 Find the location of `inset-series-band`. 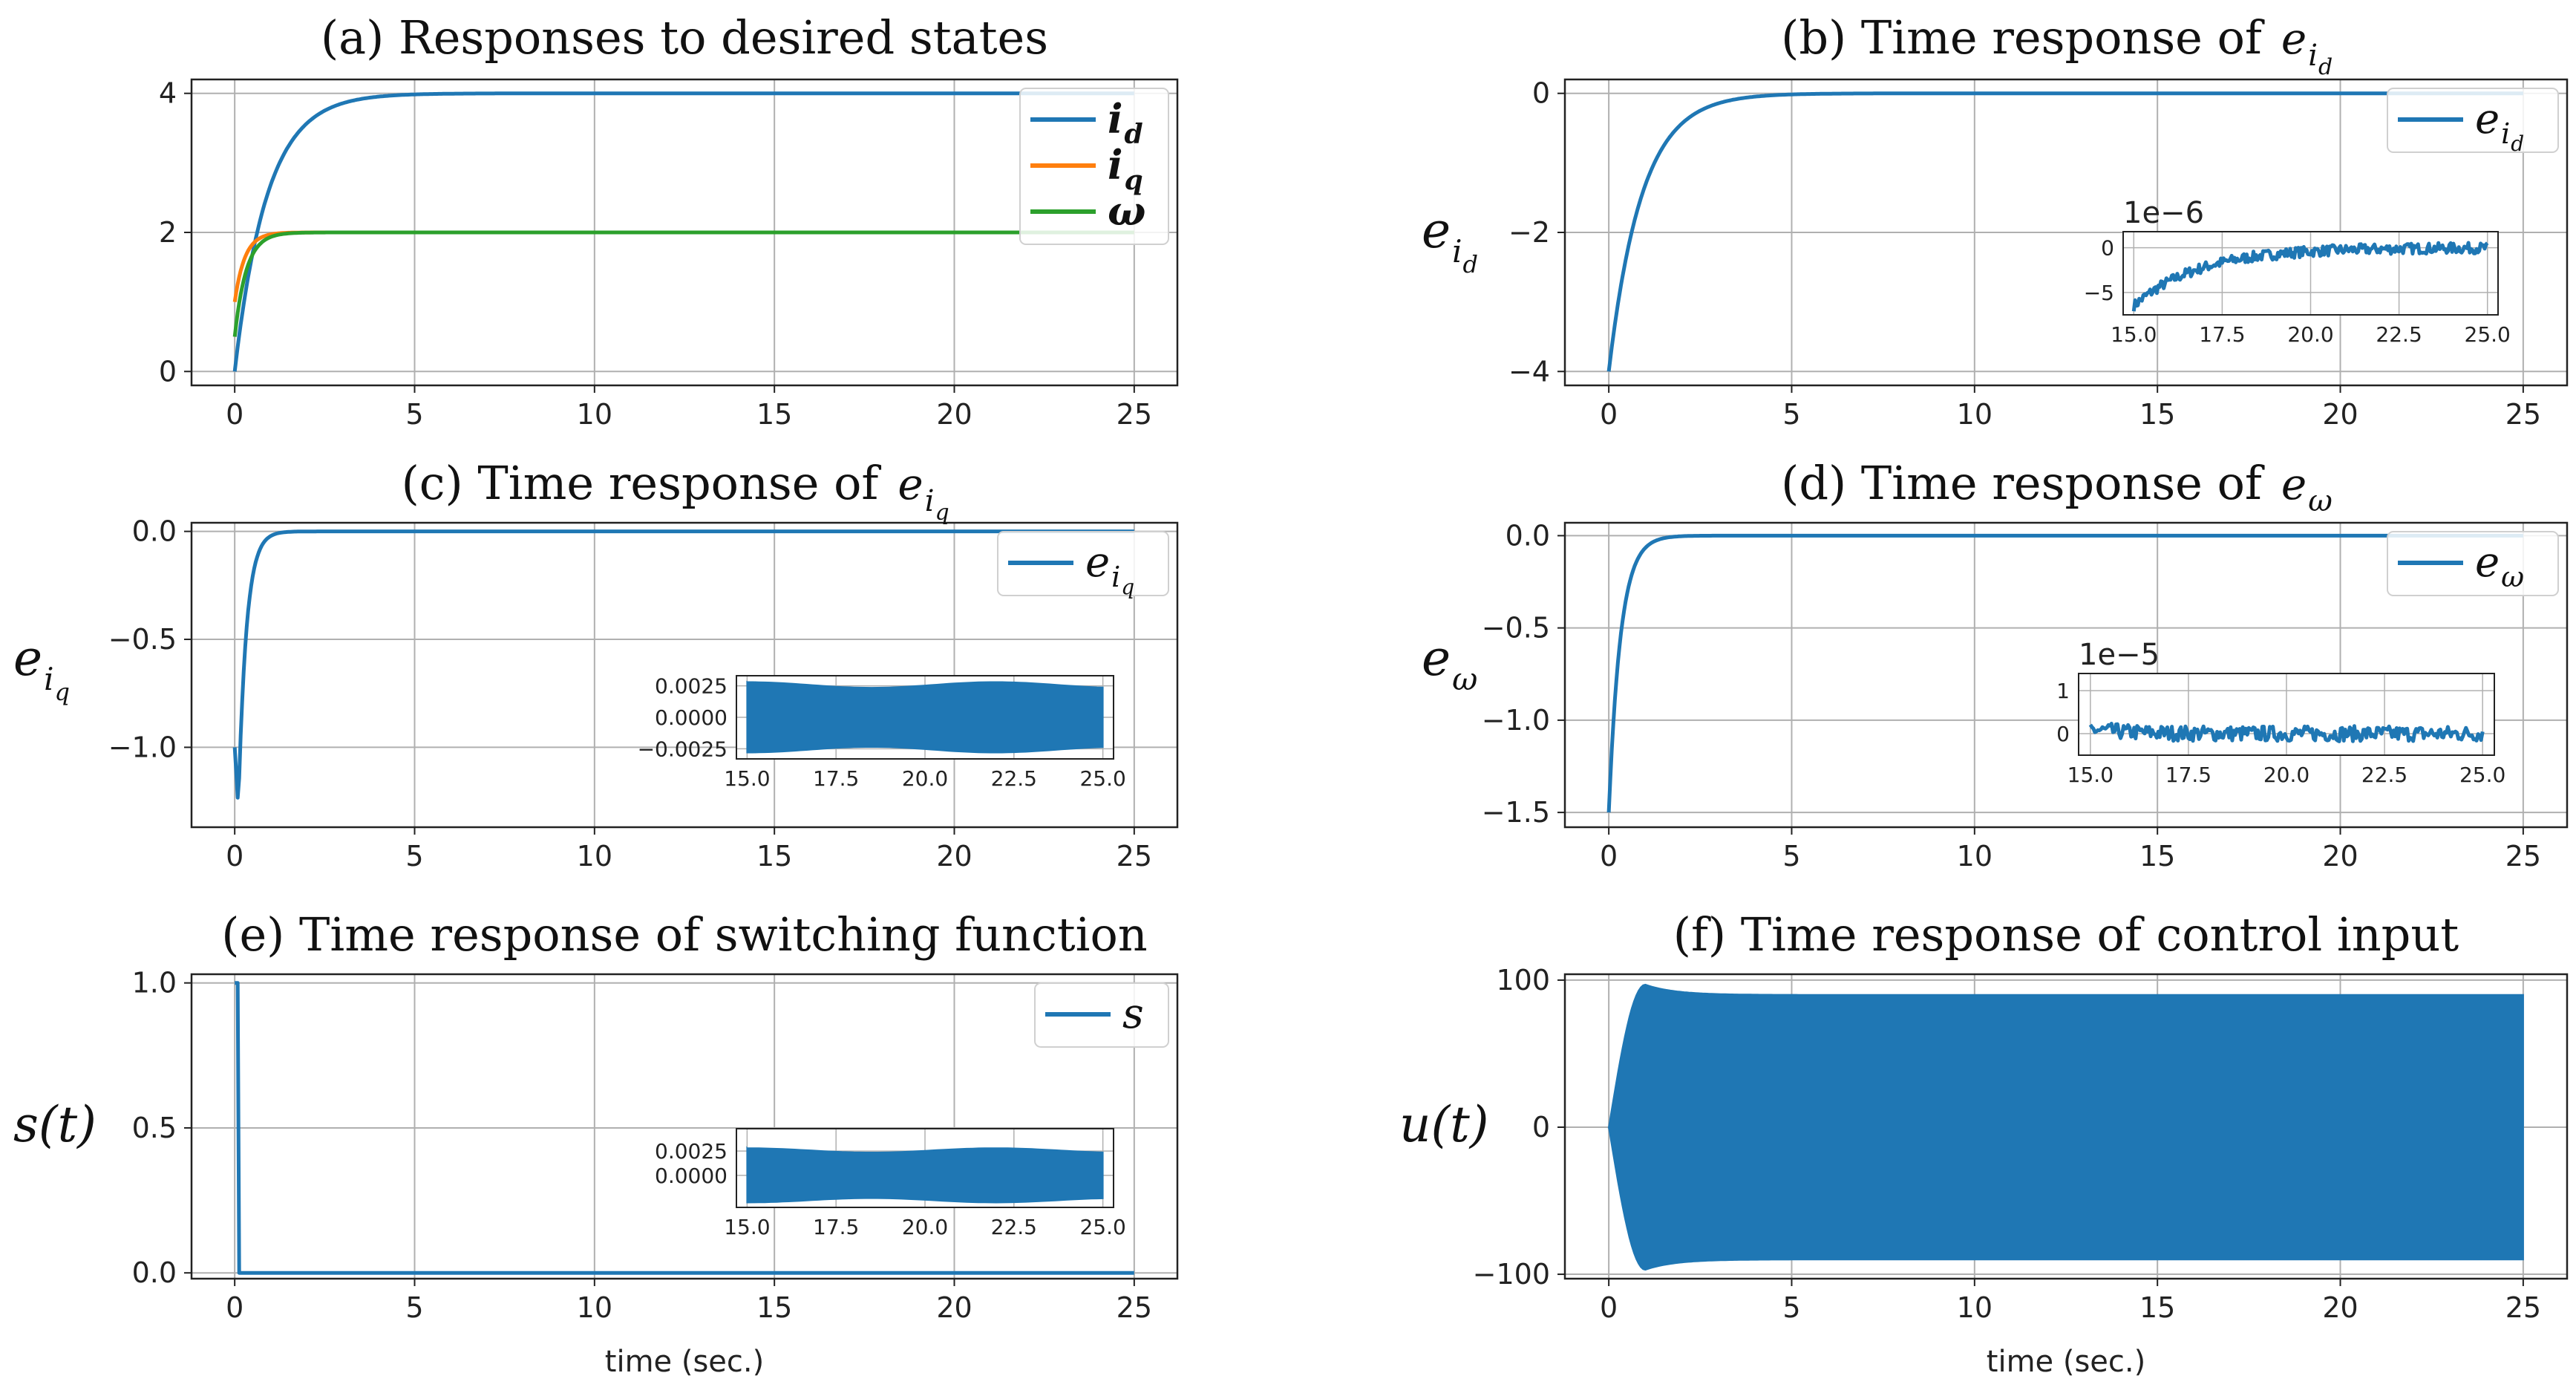

inset-series-band is located at coordinates (925, 717).